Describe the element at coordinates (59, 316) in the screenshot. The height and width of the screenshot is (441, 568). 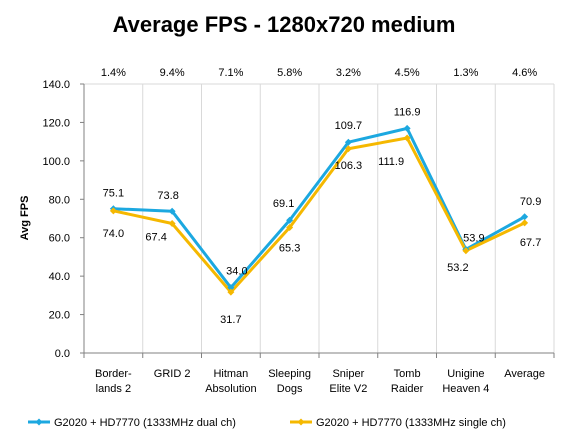
I see `y-tick-label: 20.0` at that location.